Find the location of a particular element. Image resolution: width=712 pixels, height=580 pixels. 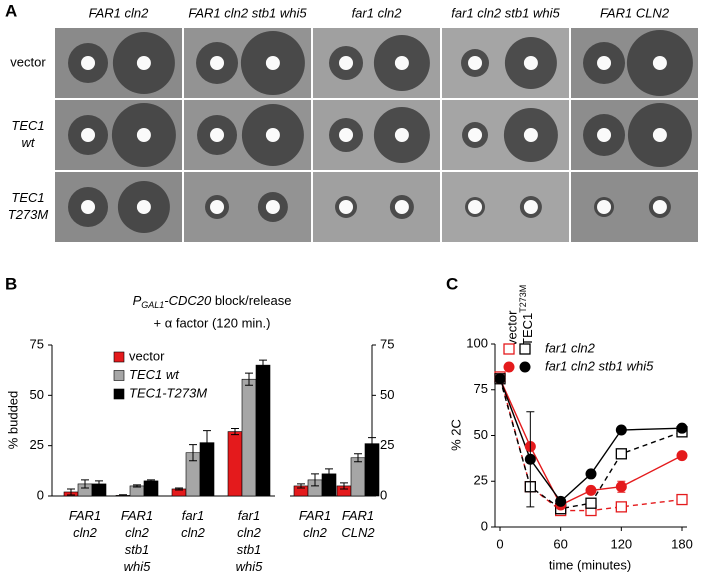

y-axis-label: % budded is located at coordinates (12, 420).